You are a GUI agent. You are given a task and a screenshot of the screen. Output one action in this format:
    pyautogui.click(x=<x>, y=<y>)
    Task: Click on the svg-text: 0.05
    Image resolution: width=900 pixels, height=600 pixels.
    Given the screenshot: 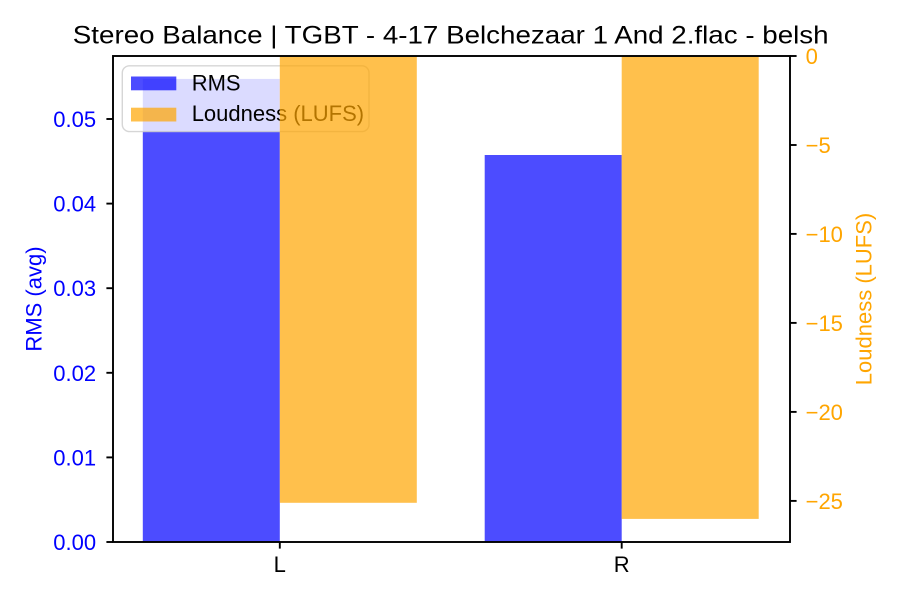 What is the action you would take?
    pyautogui.click(x=74, y=119)
    